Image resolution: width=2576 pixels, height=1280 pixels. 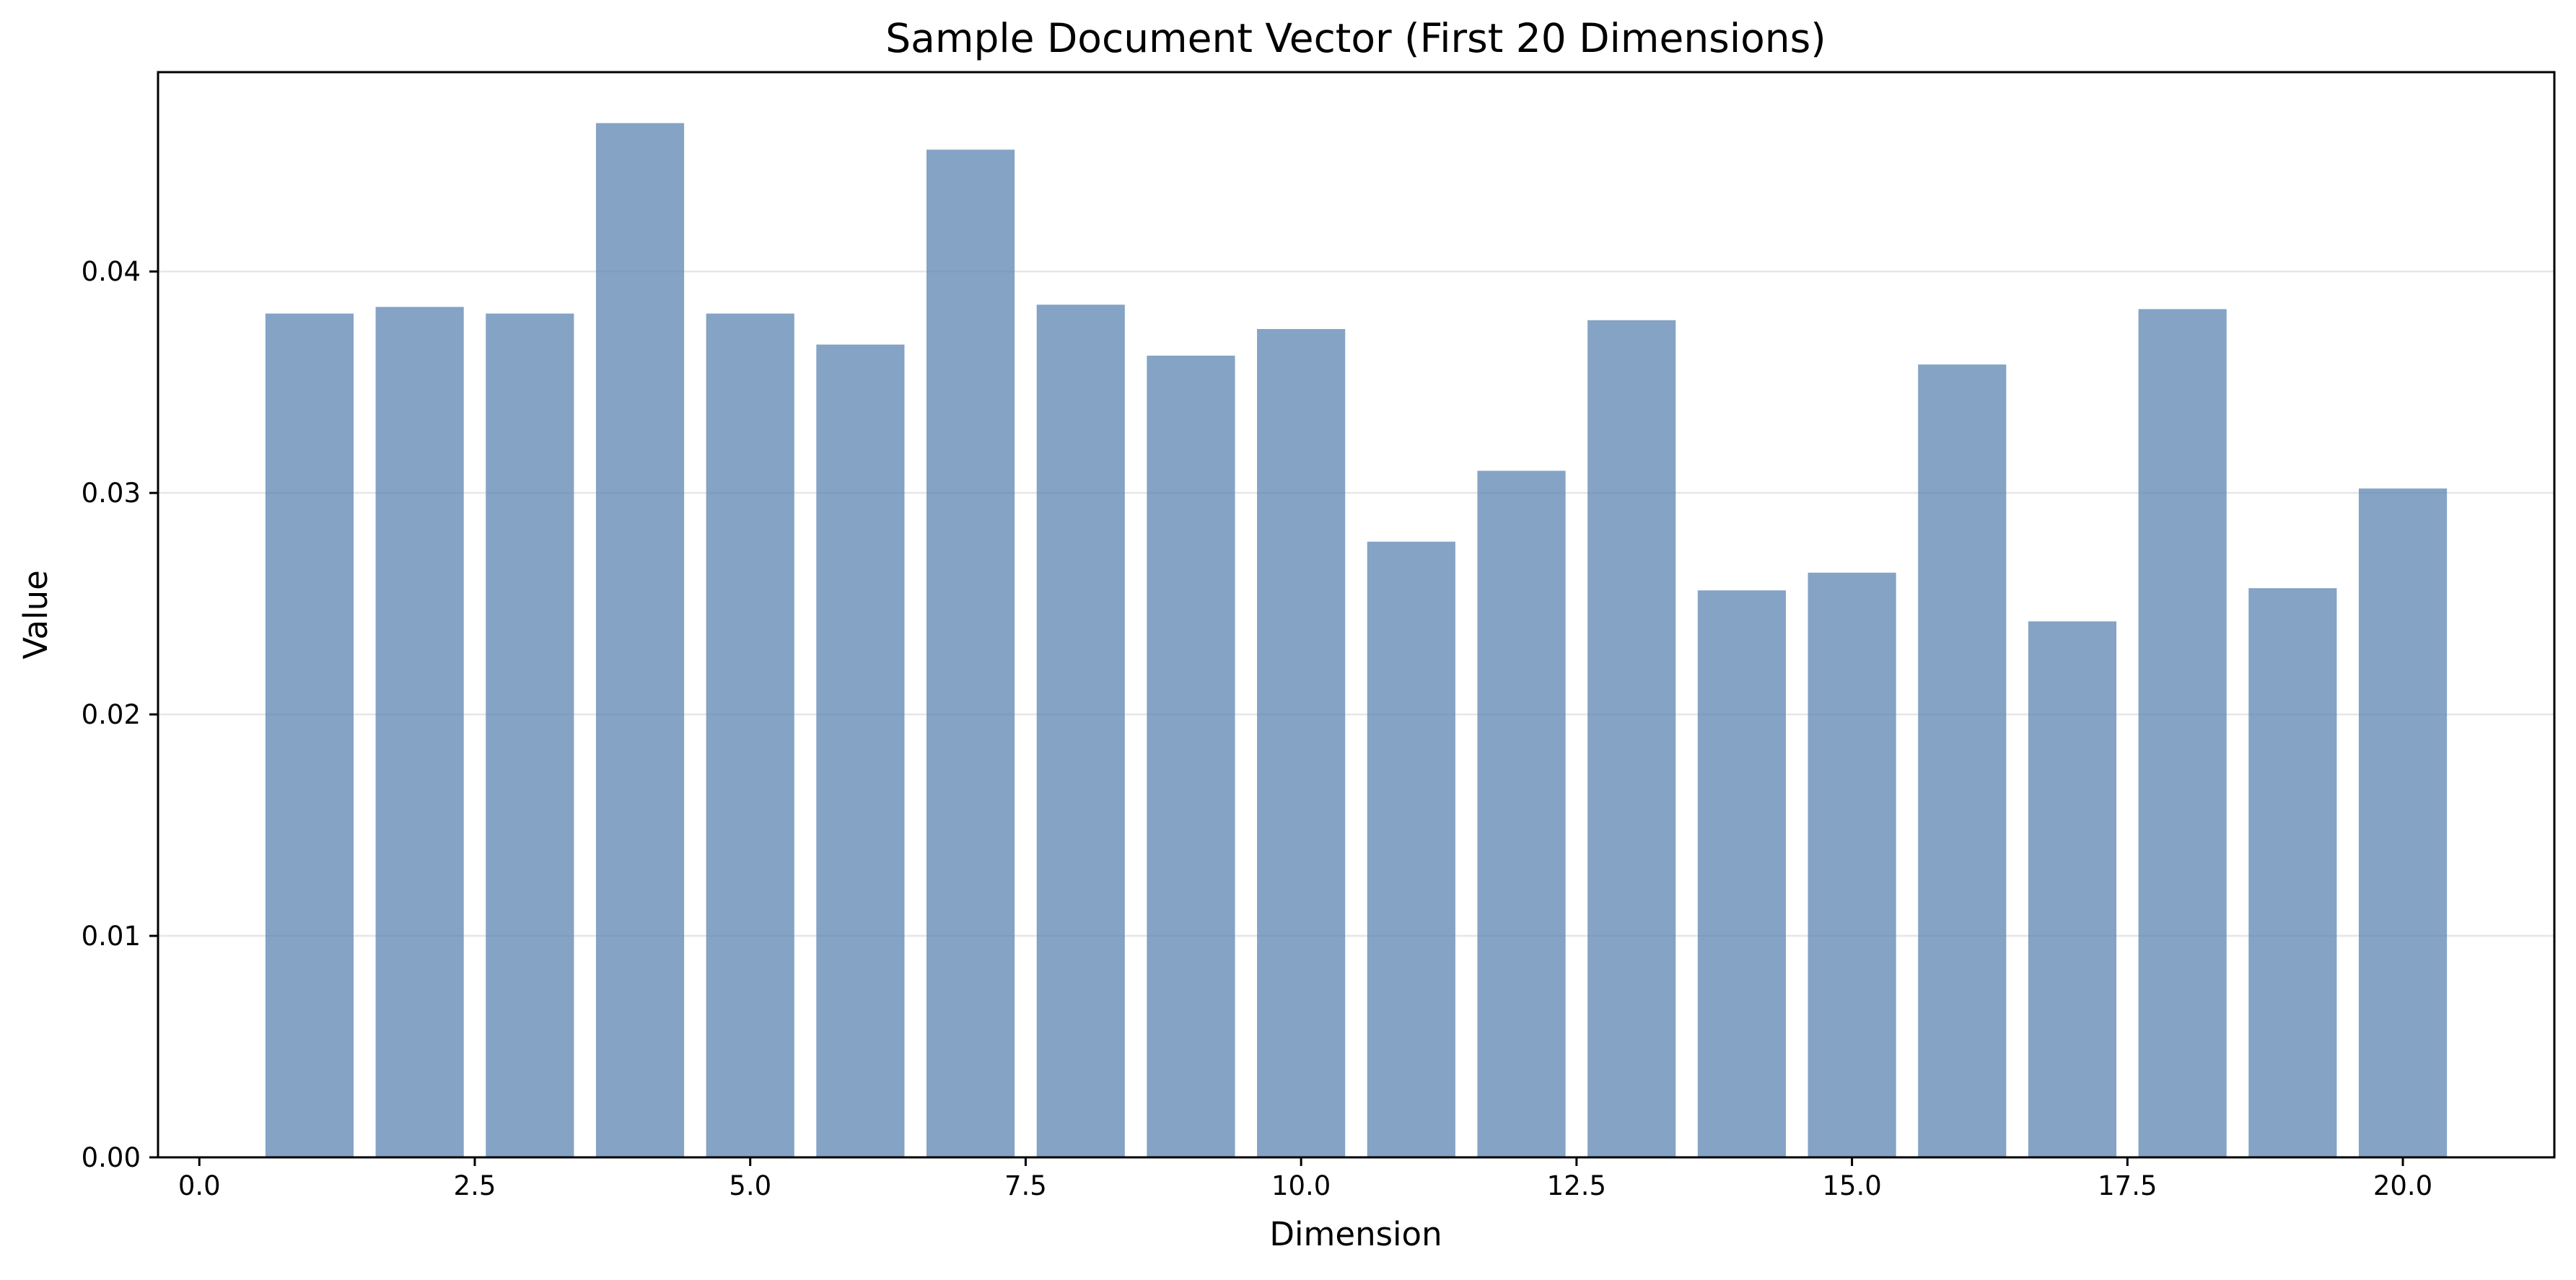 What do you see at coordinates (36, 614) in the screenshot?
I see `y-axis-label: Value` at bounding box center [36, 614].